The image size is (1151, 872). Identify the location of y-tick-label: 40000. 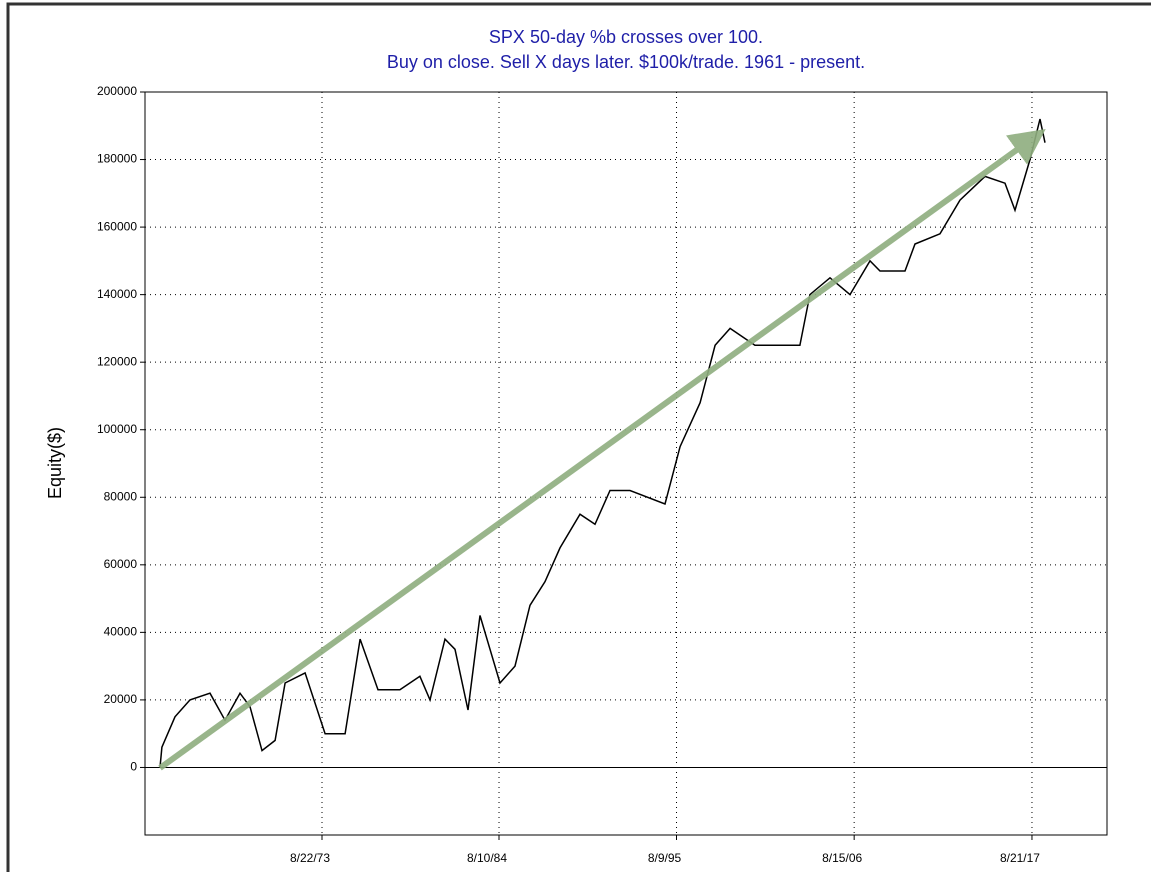
(121, 632).